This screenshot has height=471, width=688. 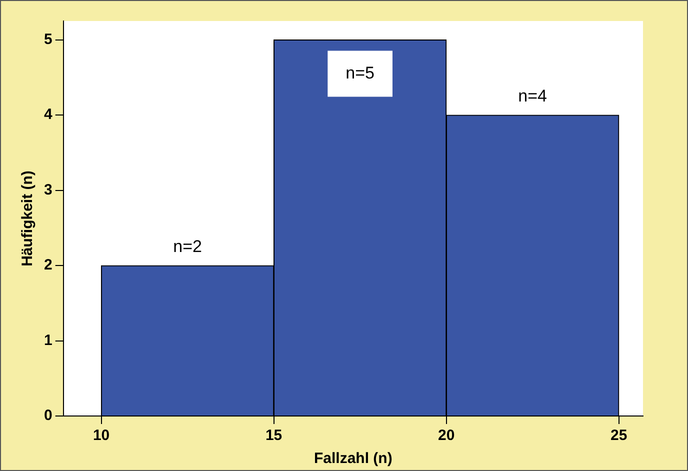 I want to click on x-axis-title: Fallzahl (n), so click(x=353, y=459).